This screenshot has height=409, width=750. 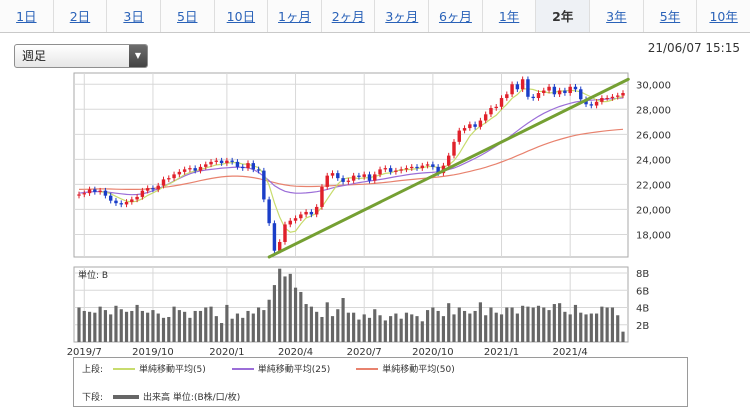 What do you see at coordinates (723, 16) in the screenshot?
I see `tab-13: 10年` at bounding box center [723, 16].